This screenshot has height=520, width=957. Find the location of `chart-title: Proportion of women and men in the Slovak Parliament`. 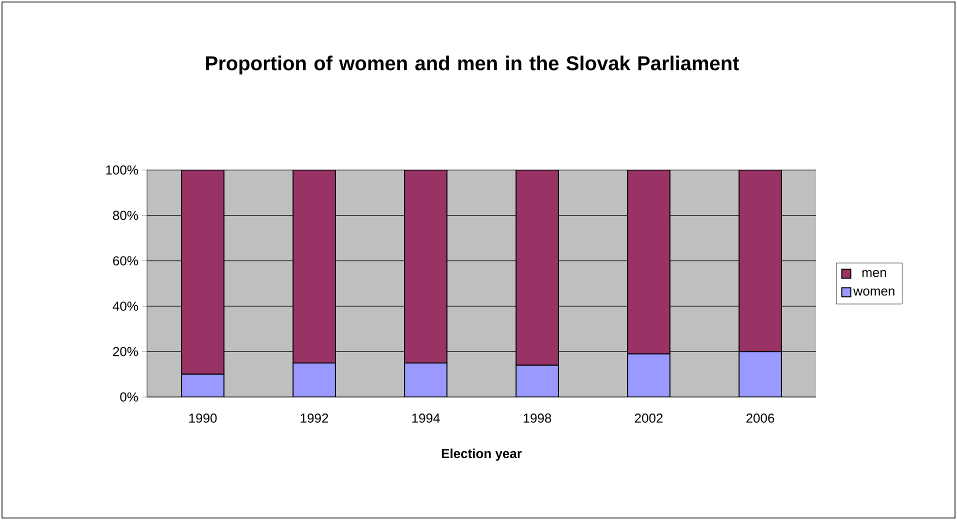

chart-title: Proportion of women and men in the Slovak Parliament is located at coordinates (473, 65).